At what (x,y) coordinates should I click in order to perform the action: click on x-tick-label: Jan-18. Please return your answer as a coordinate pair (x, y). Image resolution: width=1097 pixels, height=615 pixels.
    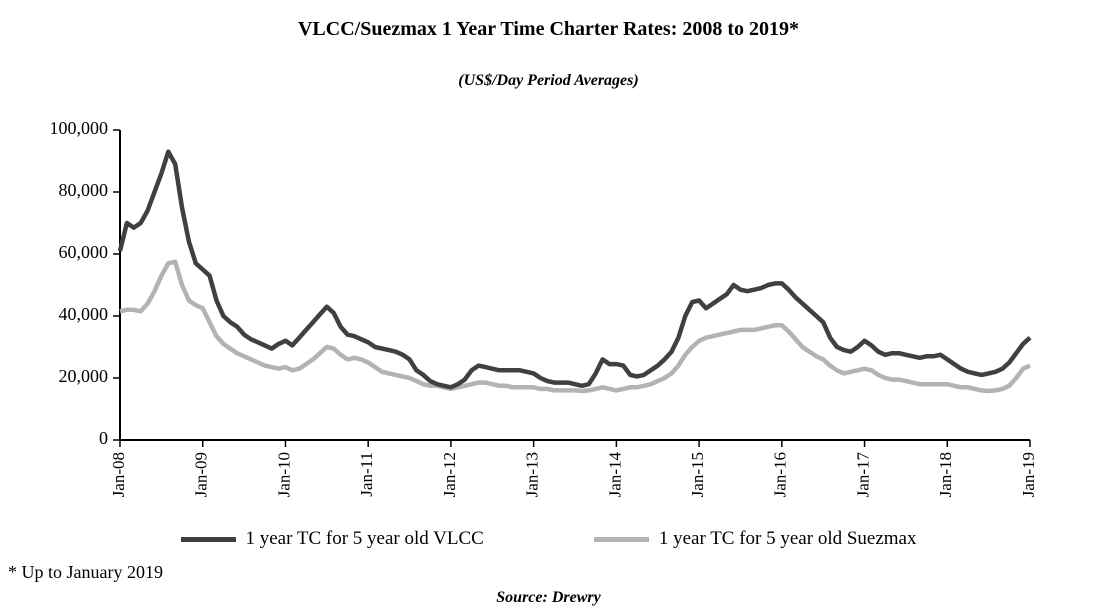
    Looking at the image, I should click on (945, 474).